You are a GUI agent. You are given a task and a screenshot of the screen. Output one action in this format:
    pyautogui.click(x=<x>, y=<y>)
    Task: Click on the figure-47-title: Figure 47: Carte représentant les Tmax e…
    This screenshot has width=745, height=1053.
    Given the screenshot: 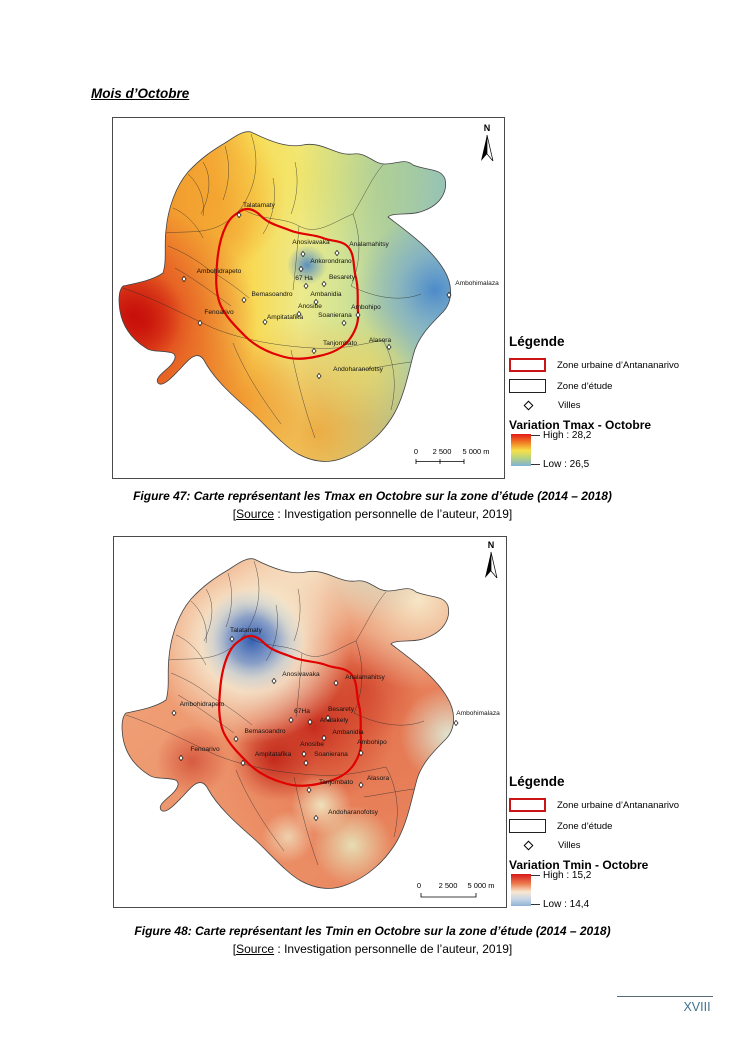 What is the action you would take?
    pyautogui.click(x=372, y=496)
    